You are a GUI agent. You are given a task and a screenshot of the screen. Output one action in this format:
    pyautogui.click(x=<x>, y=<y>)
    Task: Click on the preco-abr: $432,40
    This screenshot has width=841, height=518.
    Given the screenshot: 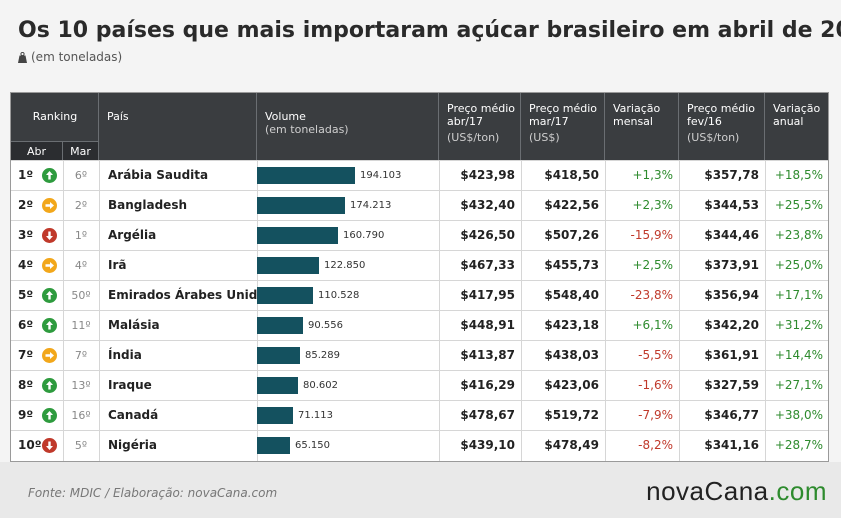 What is the action you would take?
    pyautogui.click(x=487, y=205)
    